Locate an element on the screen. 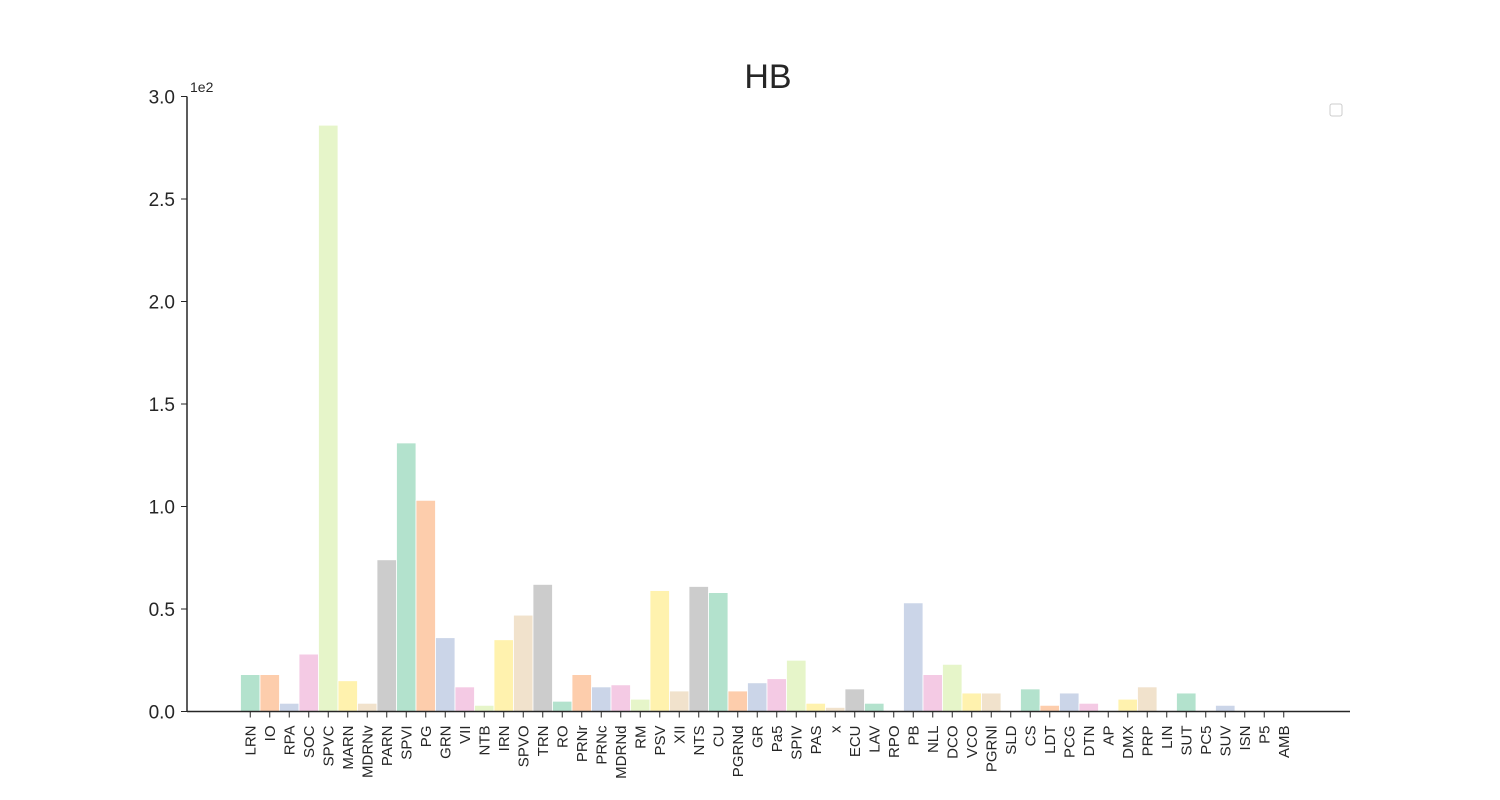 Image resolution: width=1500 pixels, height=800 pixels. y-axis: 0.0 0.5 1.0 1.5 2.0 2.5 3.0 is located at coordinates (168, 406).